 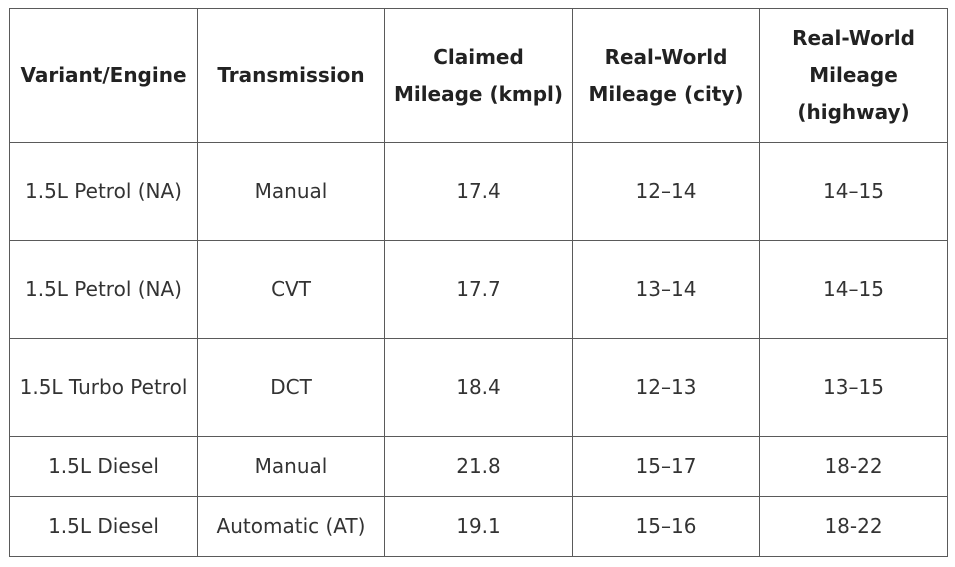 I want to click on table-row: 1.5L Diesel Manual 21.8 15–17 18-22, so click(x=478, y=466).